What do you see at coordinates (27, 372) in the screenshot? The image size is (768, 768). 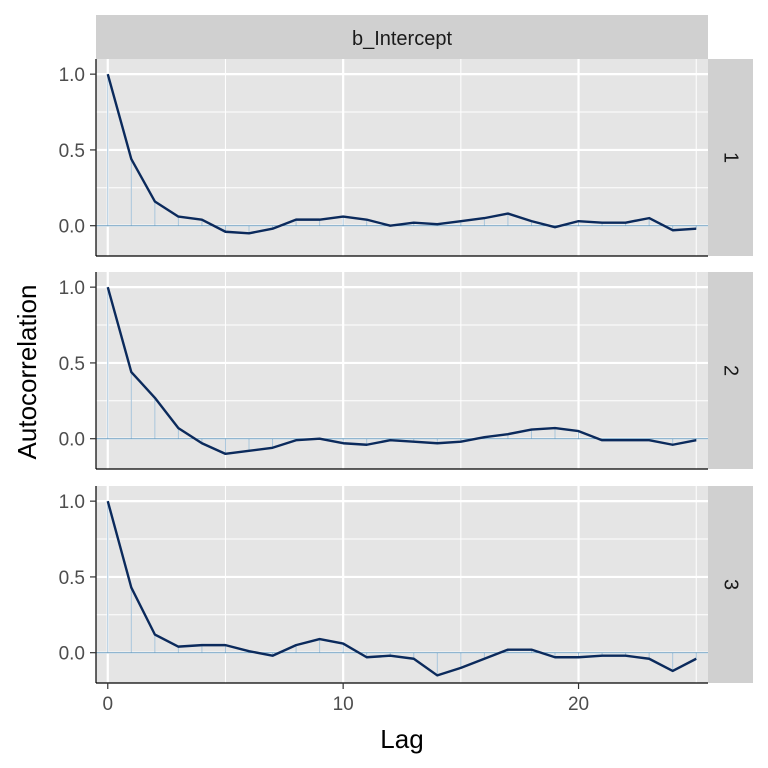 I see `y-axis-title: Autocorrelation` at bounding box center [27, 372].